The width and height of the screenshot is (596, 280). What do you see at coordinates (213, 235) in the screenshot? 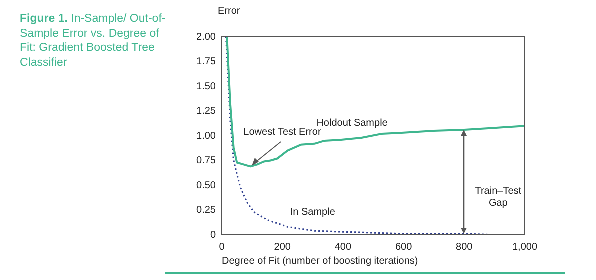
I see `y-tick-label: 0` at bounding box center [213, 235].